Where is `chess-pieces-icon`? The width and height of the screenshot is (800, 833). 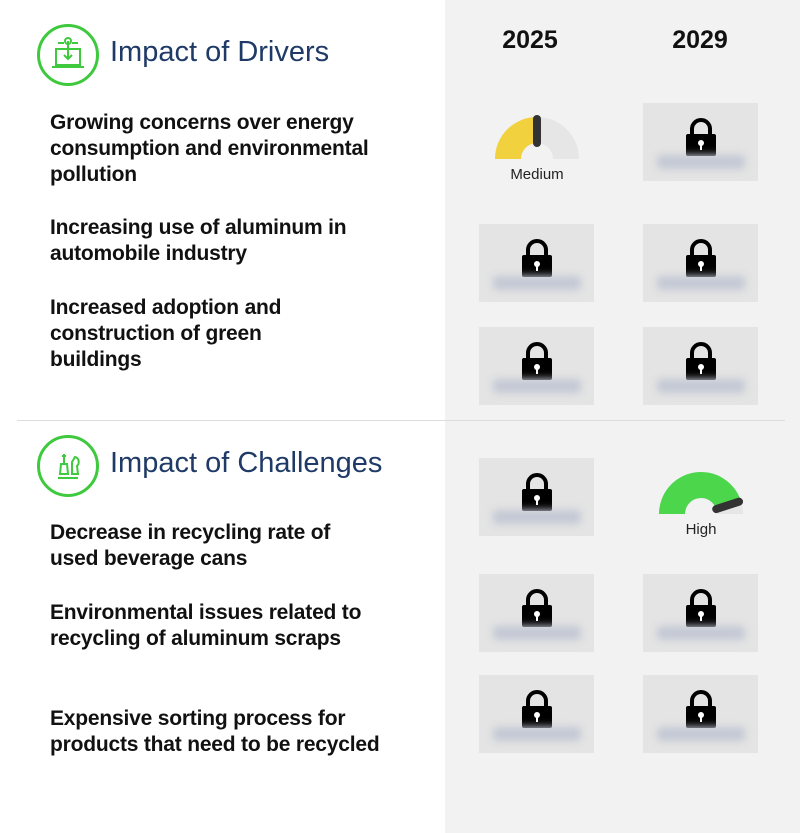 chess-pieces-icon is located at coordinates (68, 466).